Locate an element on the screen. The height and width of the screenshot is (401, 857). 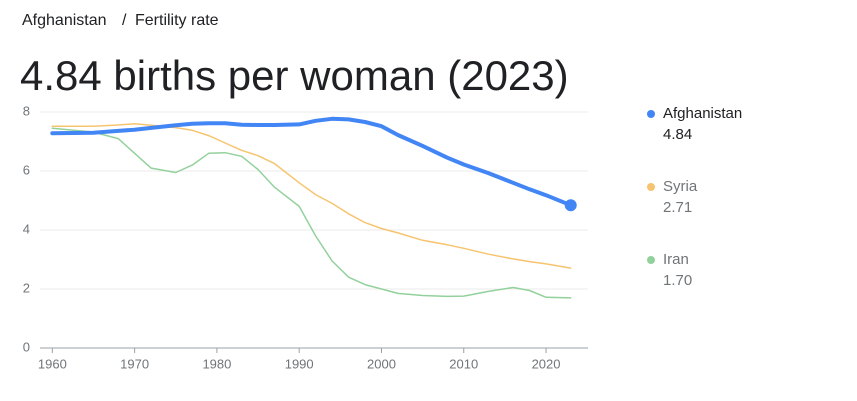
breadcrumb-indicator: Fertility rate is located at coordinates (177, 20).